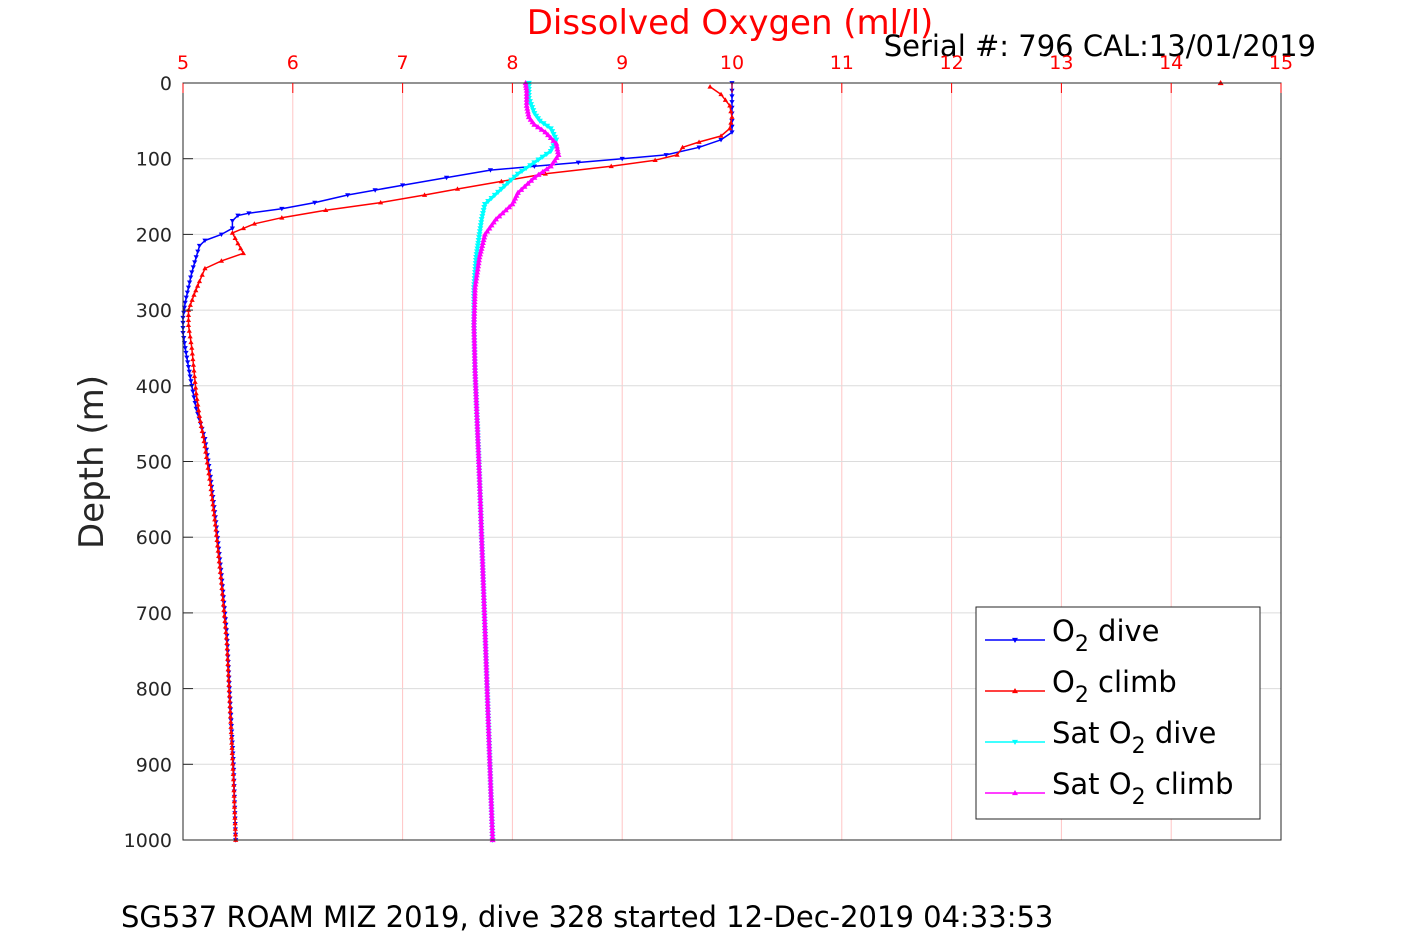 This screenshot has width=1417, height=945. What do you see at coordinates (154, 235) in the screenshot?
I see `y-tick-label: 200` at bounding box center [154, 235].